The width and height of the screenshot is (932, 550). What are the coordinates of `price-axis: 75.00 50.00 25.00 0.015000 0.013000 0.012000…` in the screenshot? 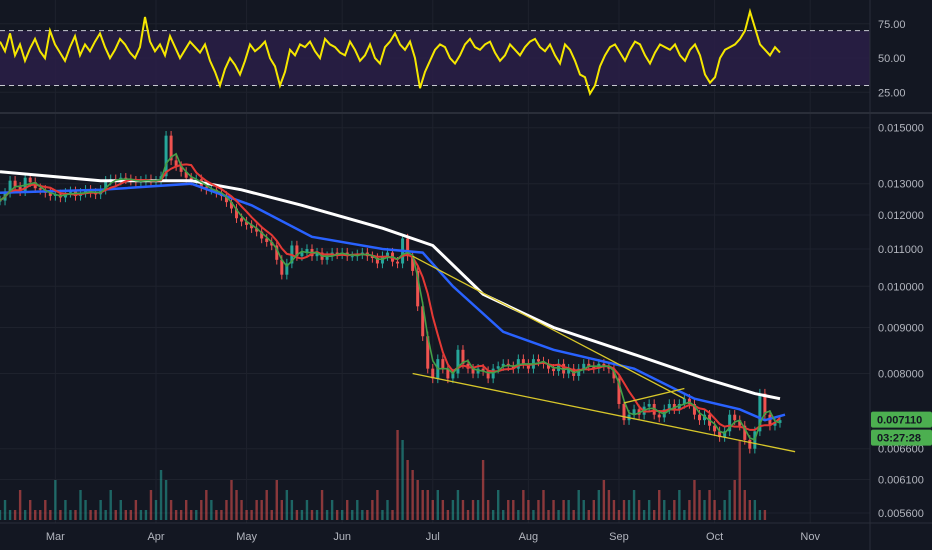 It's located at (900, 275).